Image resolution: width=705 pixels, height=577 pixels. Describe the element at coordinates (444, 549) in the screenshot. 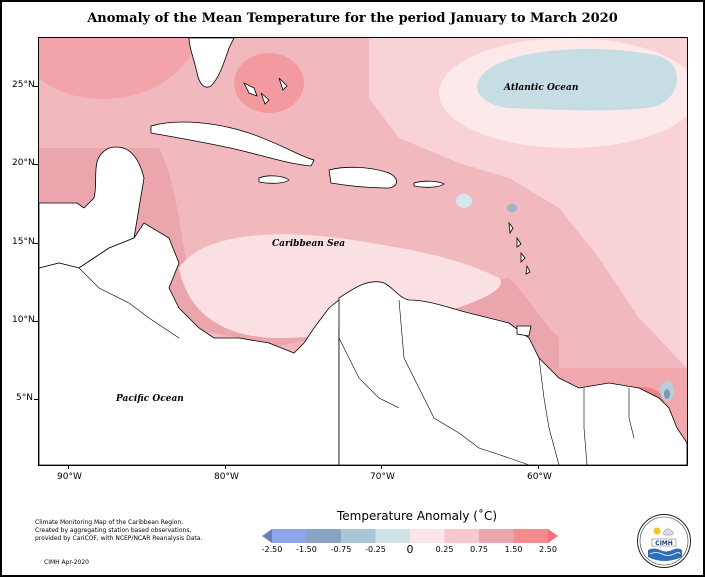

I see `legend-tick-label: 0.25` at that location.